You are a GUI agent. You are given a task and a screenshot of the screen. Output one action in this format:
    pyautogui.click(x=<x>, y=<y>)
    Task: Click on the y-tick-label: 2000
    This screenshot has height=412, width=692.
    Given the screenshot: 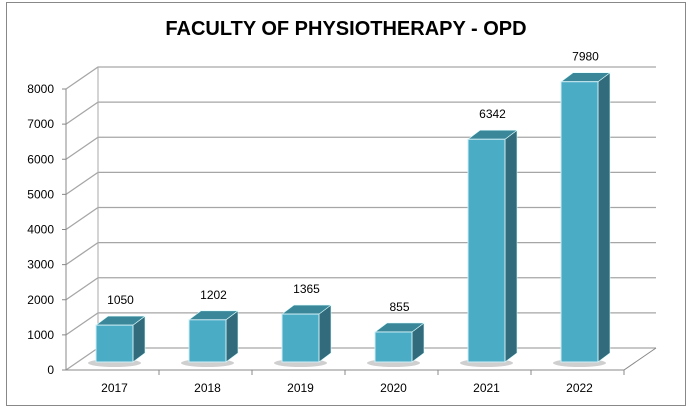 What is the action you would take?
    pyautogui.click(x=40, y=300)
    